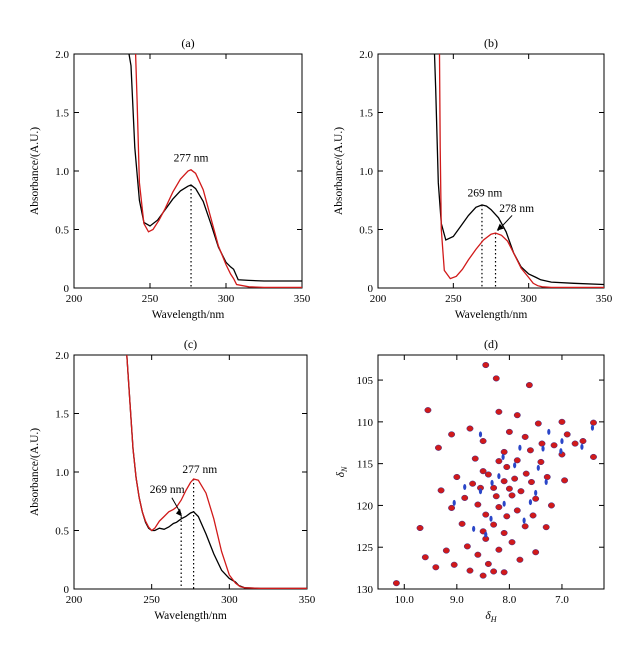 The width and height of the screenshot is (628, 646). I want to click on x-tick-label: 9.0, so click(457, 600).